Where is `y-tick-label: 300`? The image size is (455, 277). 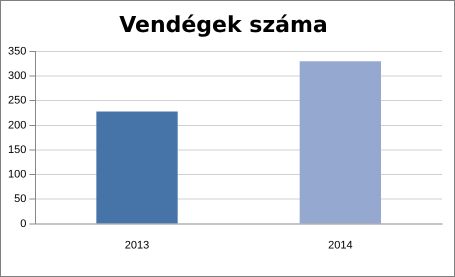
y-tick-label: 300 is located at coordinates (17, 76).